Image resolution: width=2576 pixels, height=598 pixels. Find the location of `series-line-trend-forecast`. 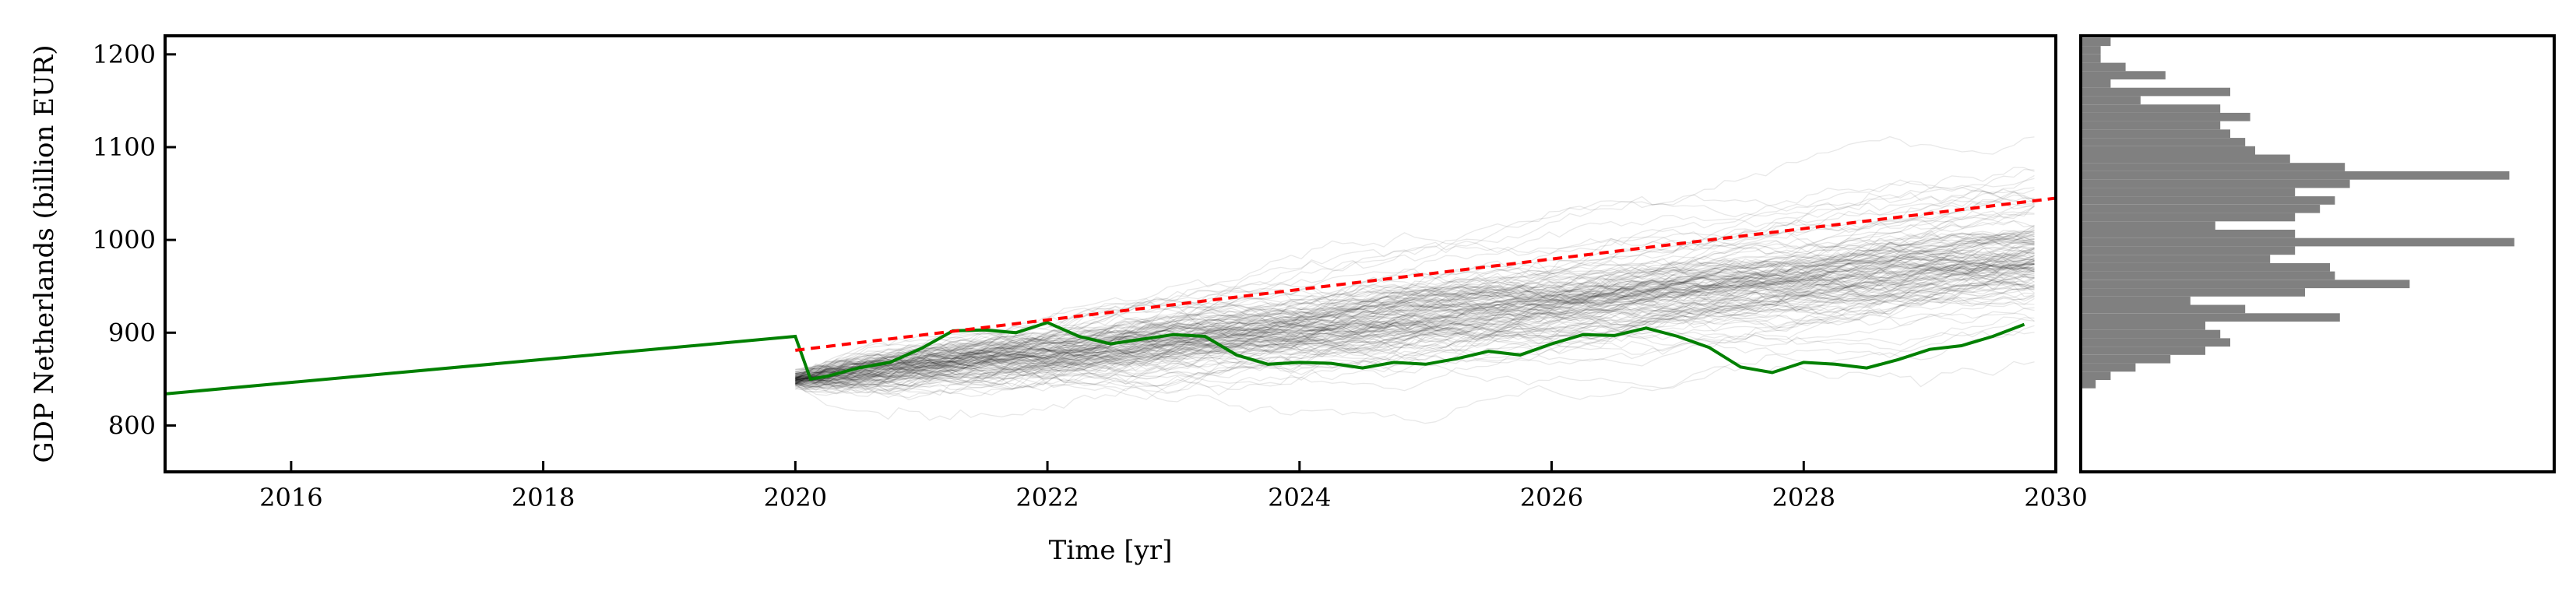

series-line-trend-forecast is located at coordinates (1425, 274).